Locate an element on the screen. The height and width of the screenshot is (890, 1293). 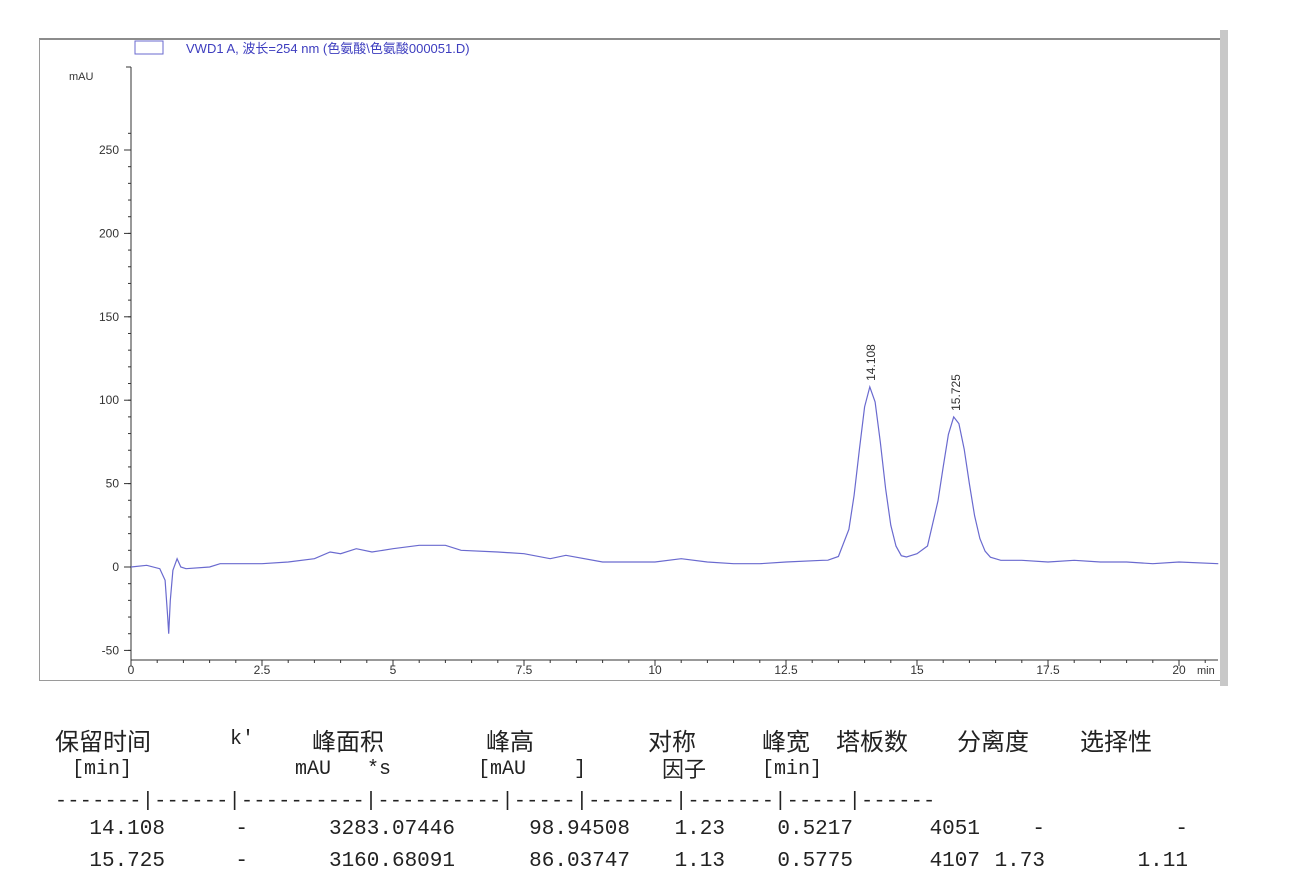
table-cell: 3283.07446 is located at coordinates (391, 829).